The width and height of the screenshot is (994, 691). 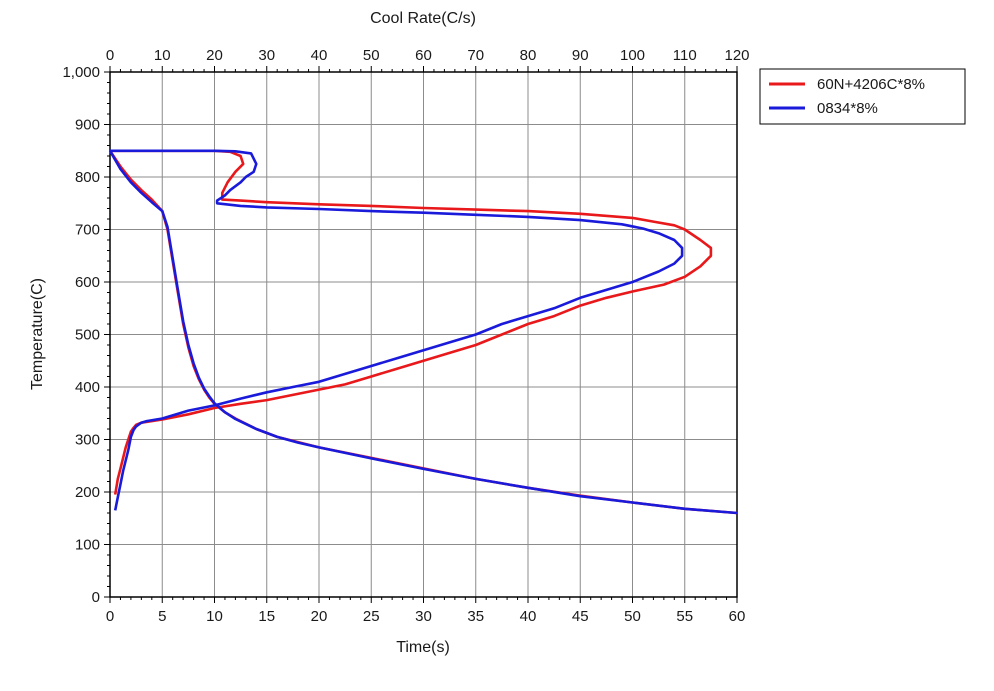 What do you see at coordinates (87, 230) in the screenshot?
I see `y-tick-label: 700` at bounding box center [87, 230].